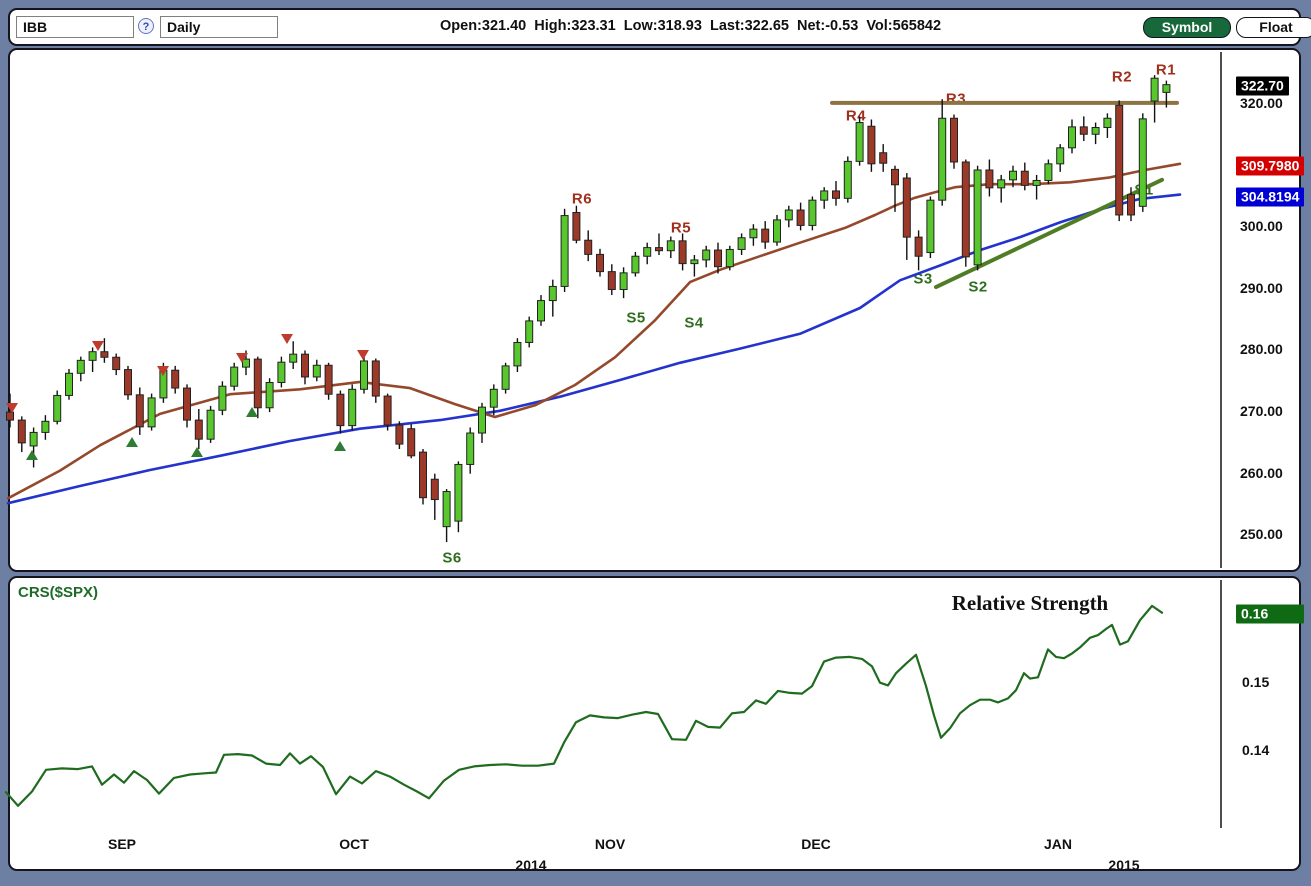  I want to click on price-tag-label: 309.7980, so click(1270, 166).